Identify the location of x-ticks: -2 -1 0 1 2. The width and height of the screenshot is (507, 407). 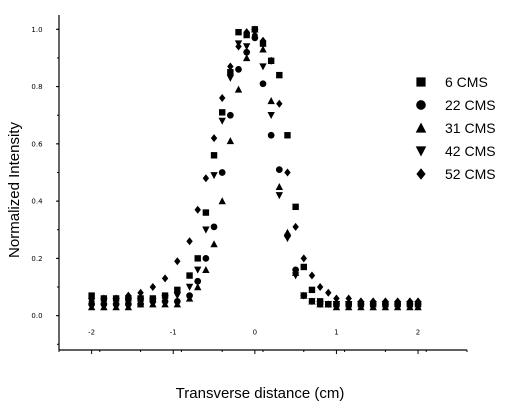
(263, 341).